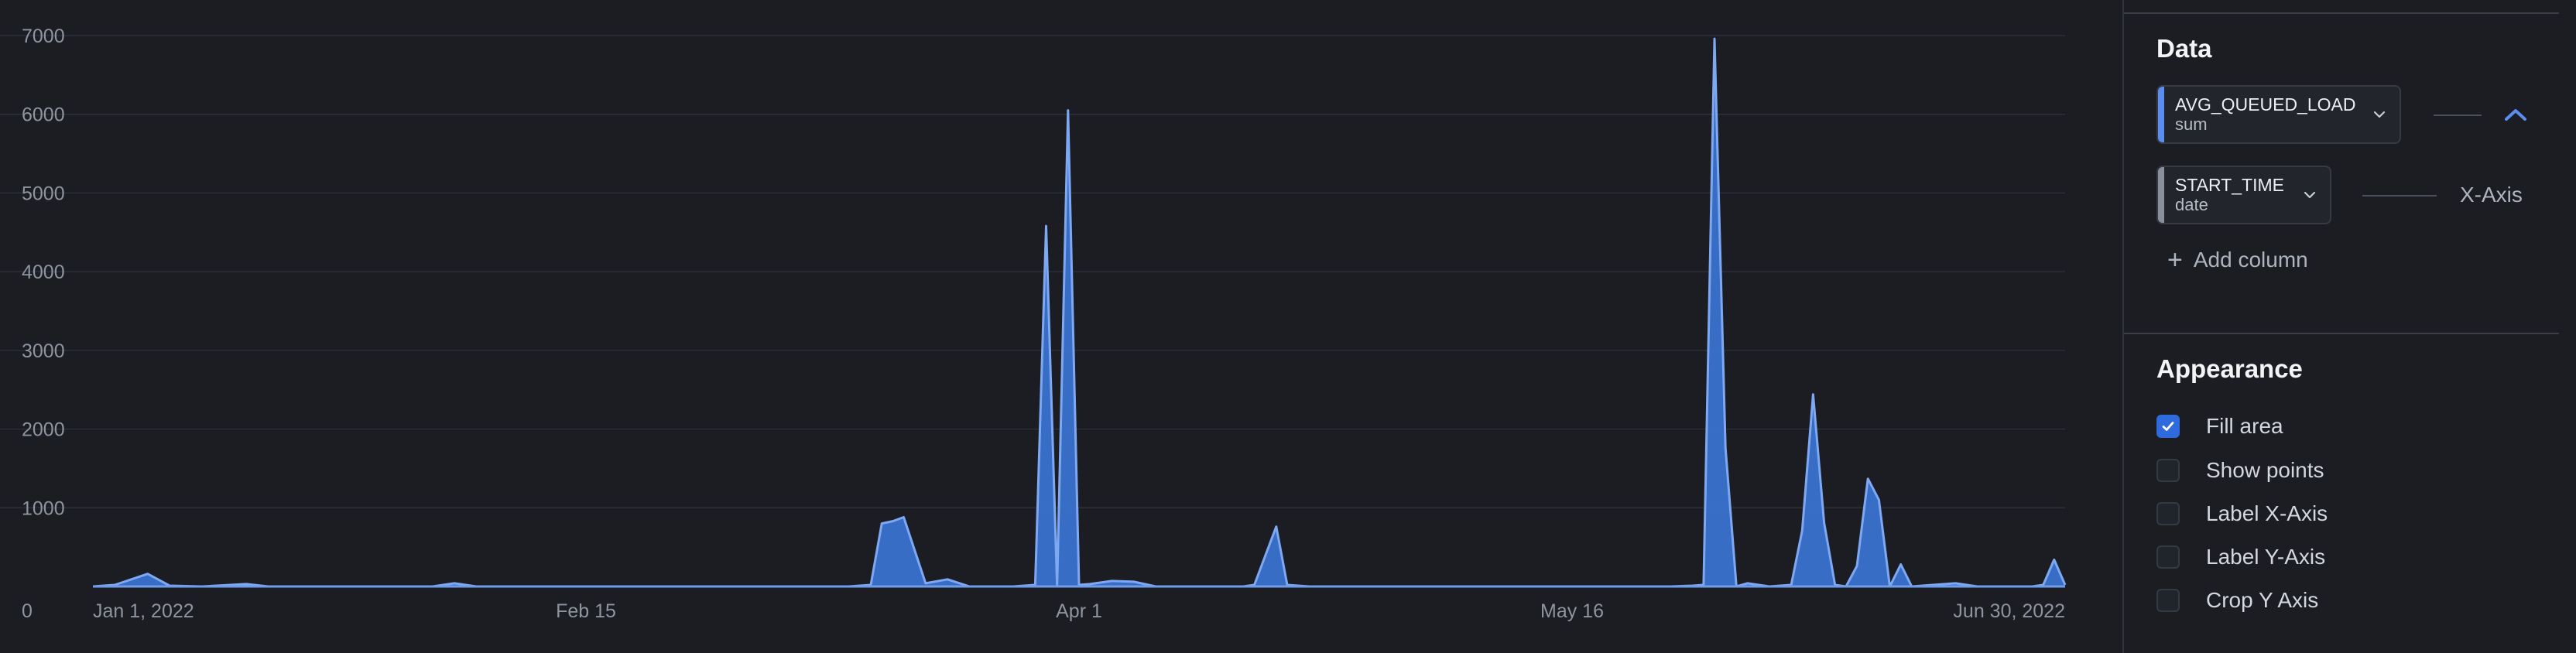 Image resolution: width=2576 pixels, height=653 pixels. Describe the element at coordinates (2184, 49) in the screenshot. I see `data-section-title: Data` at that location.